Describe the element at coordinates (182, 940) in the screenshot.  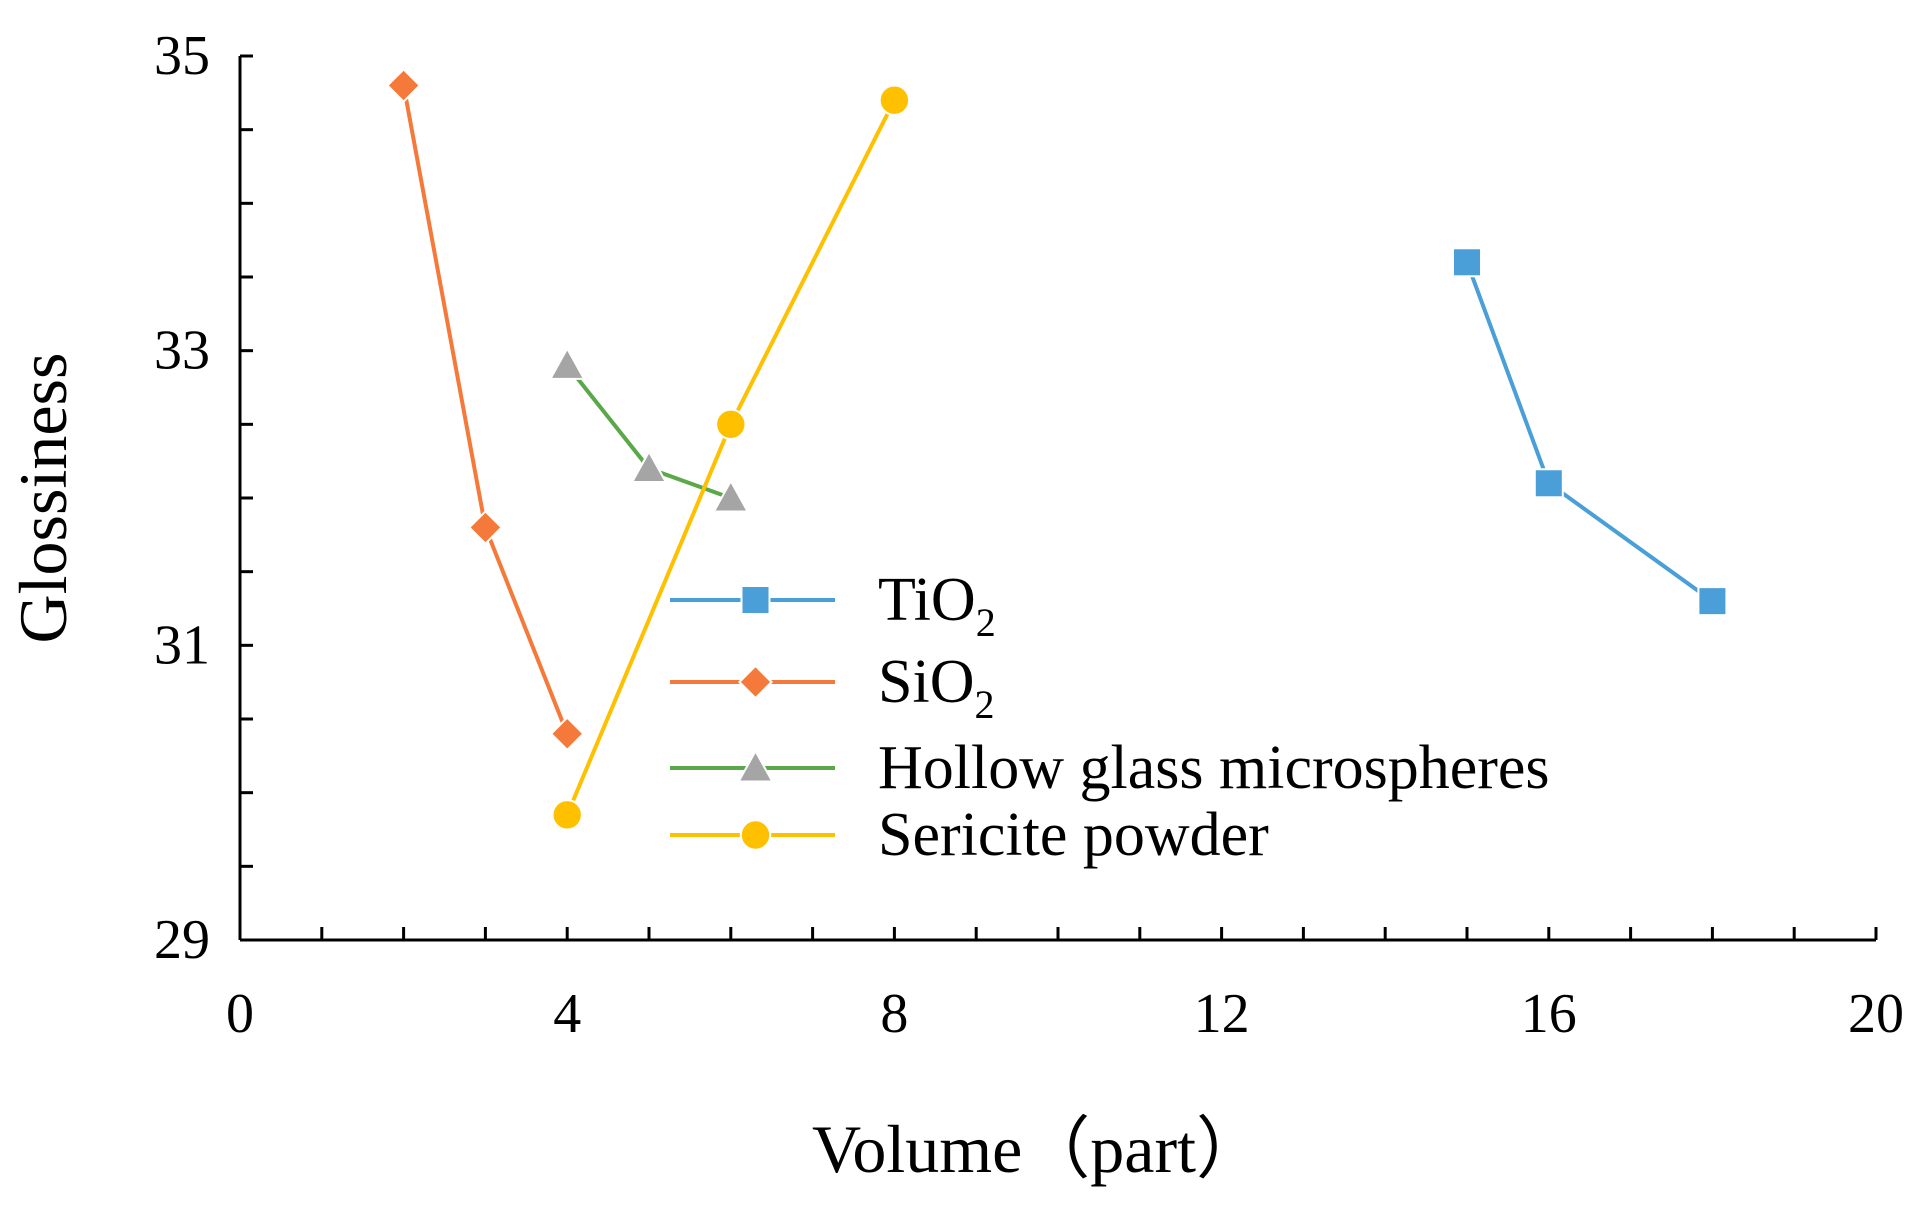
I see `y-tick-label: 29` at that location.